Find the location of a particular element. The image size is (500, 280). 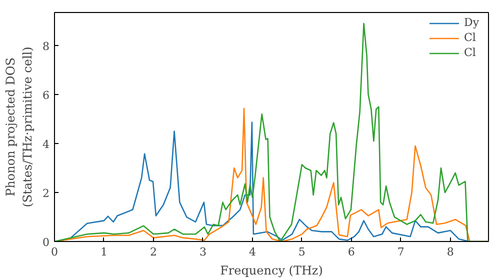

x-tick-label: 3 is located at coordinates (202, 252).